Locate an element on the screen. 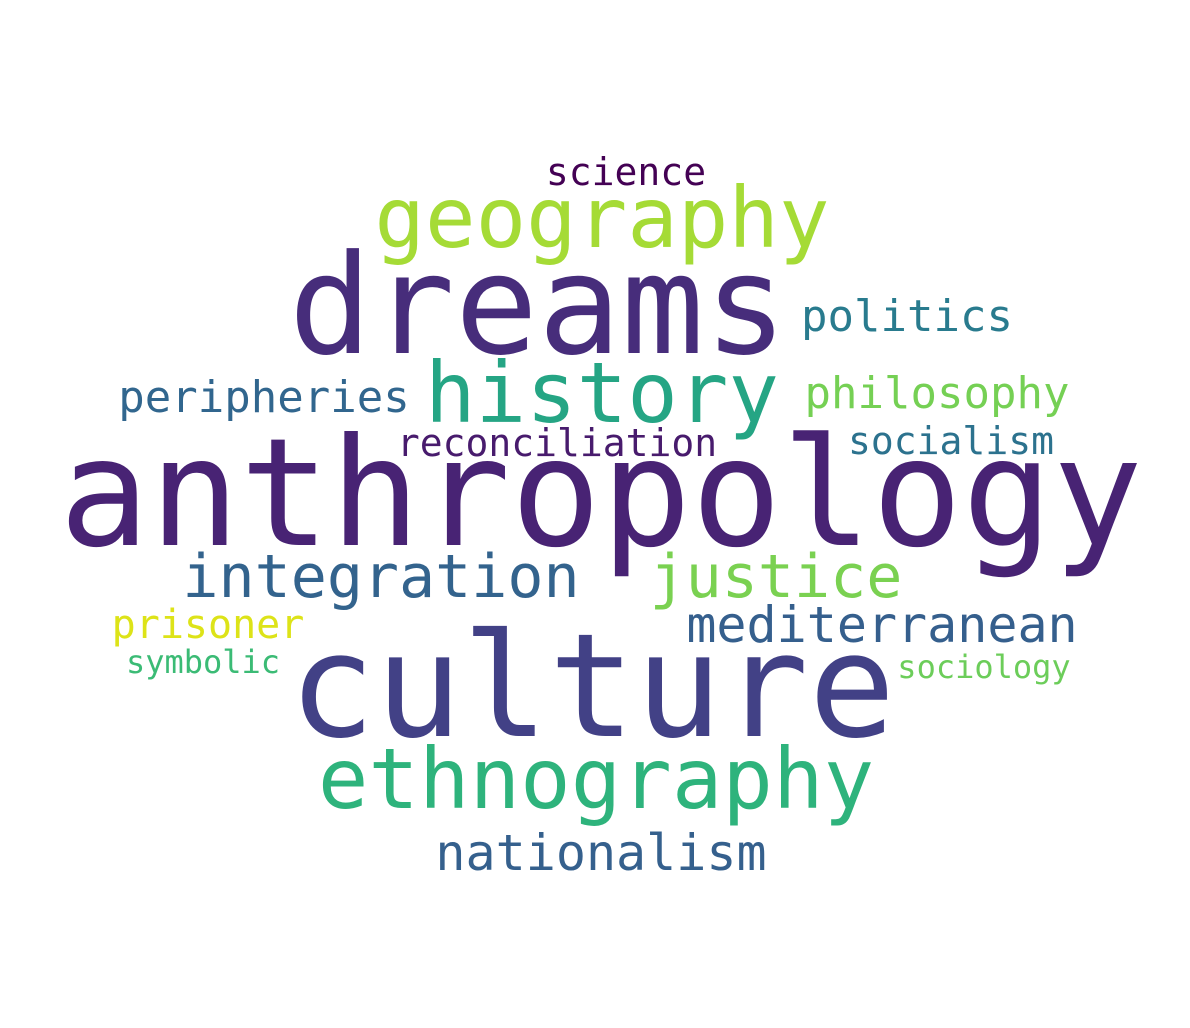  word-reconciliation: reconciliation is located at coordinates (557, 443).